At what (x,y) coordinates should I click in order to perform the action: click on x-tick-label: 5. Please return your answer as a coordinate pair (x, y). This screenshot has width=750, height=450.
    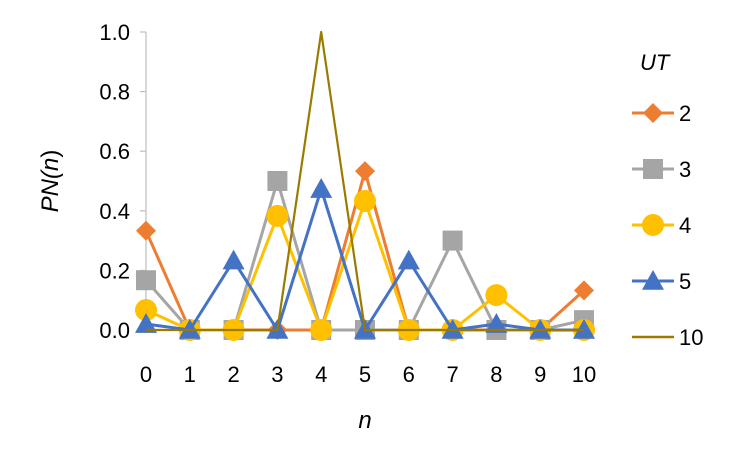
    Looking at the image, I should click on (365, 374).